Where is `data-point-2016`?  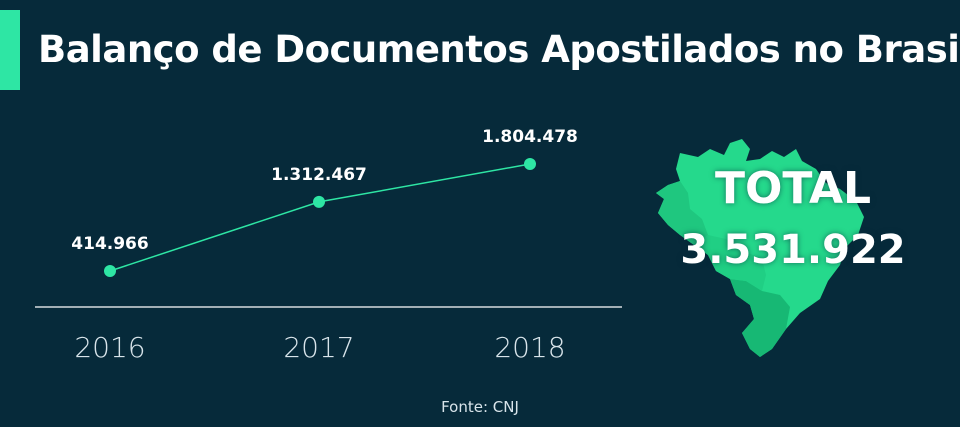 data-point-2016 is located at coordinates (110, 271).